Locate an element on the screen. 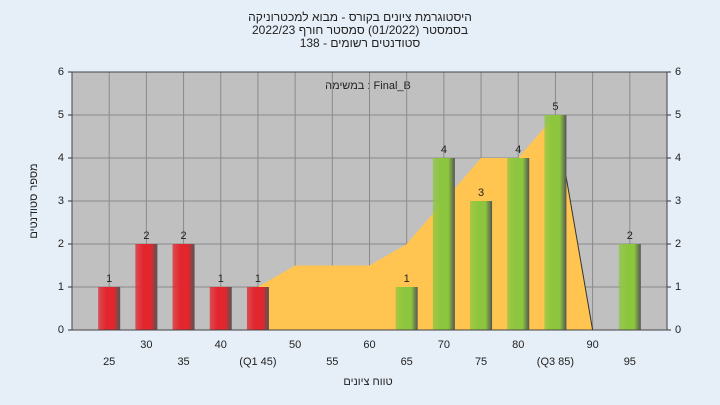  y-tick-label: 3 is located at coordinates (61, 201).